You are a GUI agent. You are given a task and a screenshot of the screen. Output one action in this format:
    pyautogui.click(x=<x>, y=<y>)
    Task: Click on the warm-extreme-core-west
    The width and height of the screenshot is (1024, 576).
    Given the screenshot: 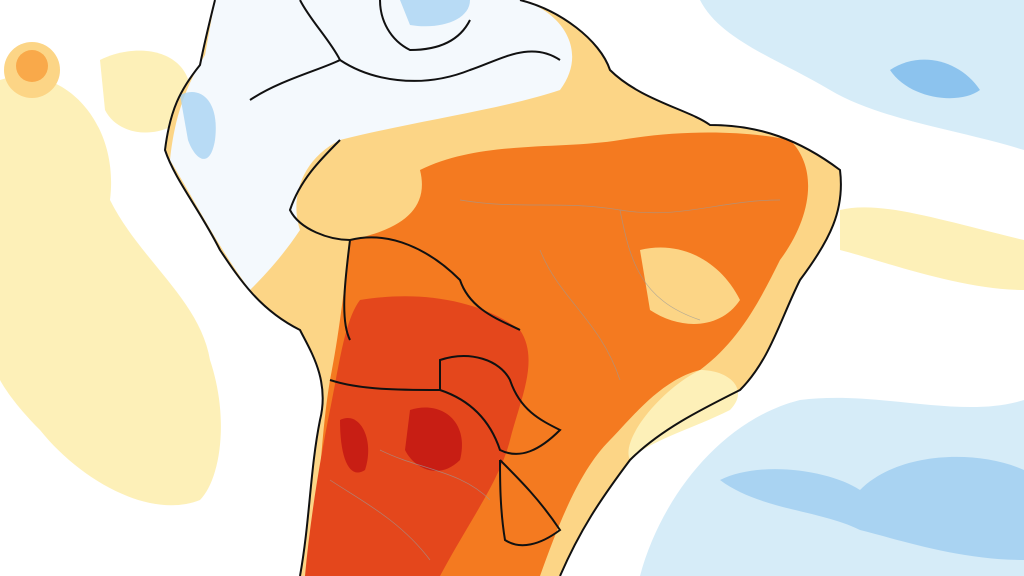 What is the action you would take?
    pyautogui.click(x=354, y=445)
    